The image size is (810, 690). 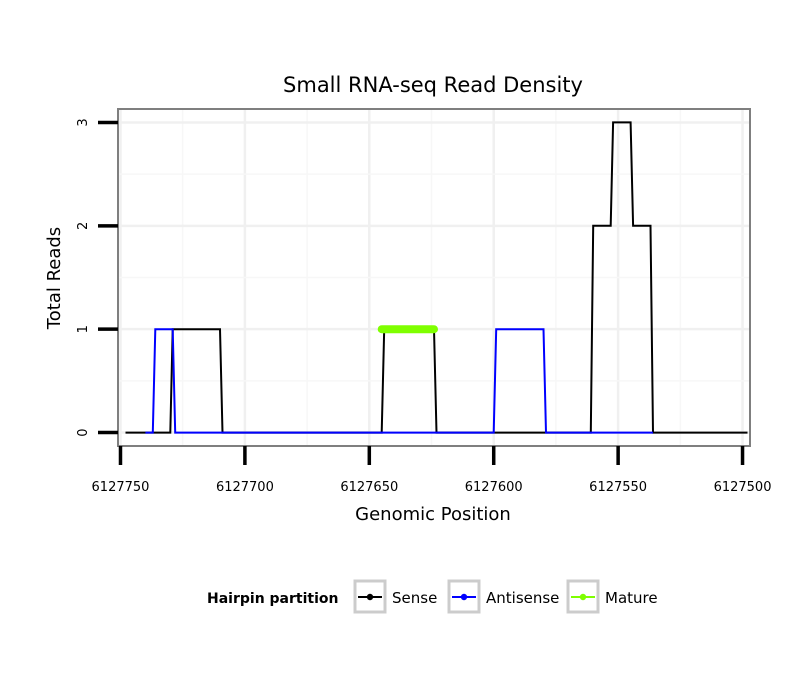 What do you see at coordinates (631, 598) in the screenshot?
I see `legend-label: Mature` at bounding box center [631, 598].